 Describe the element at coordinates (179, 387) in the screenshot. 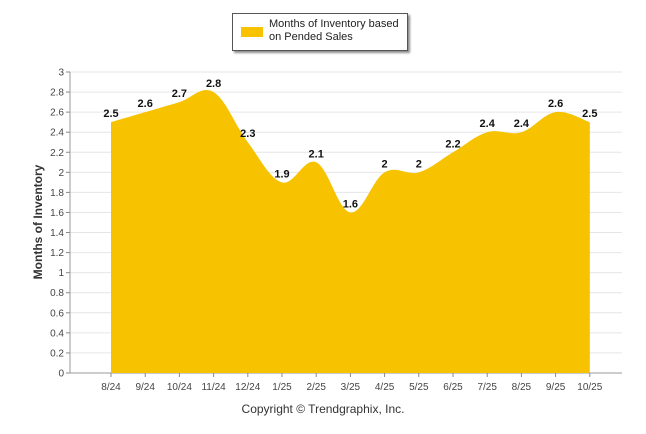

I see `x-tick-label: 10/24` at that location.